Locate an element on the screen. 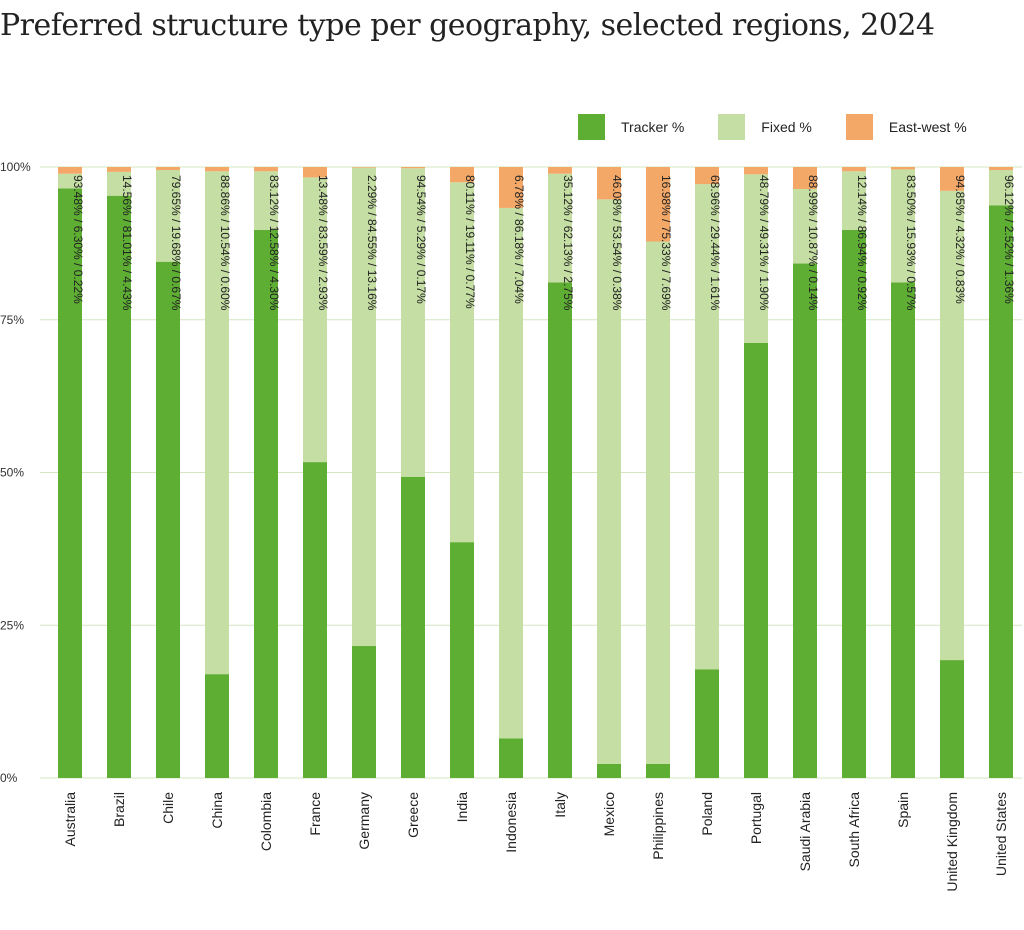 The image size is (1024, 930). y-tick-label: 50% is located at coordinates (12, 473).